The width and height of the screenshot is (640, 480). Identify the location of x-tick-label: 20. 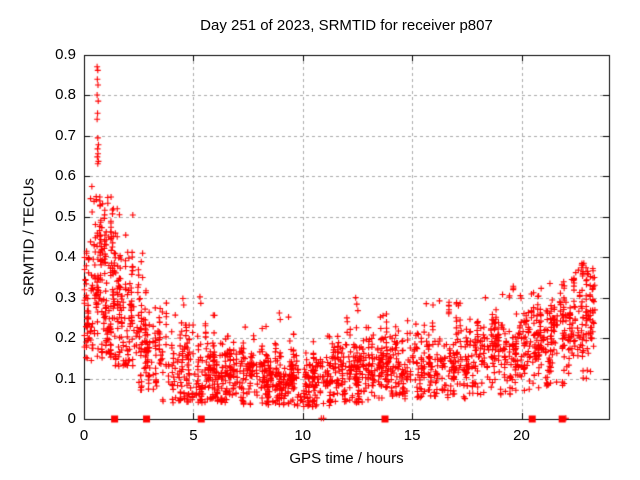
(521, 435).